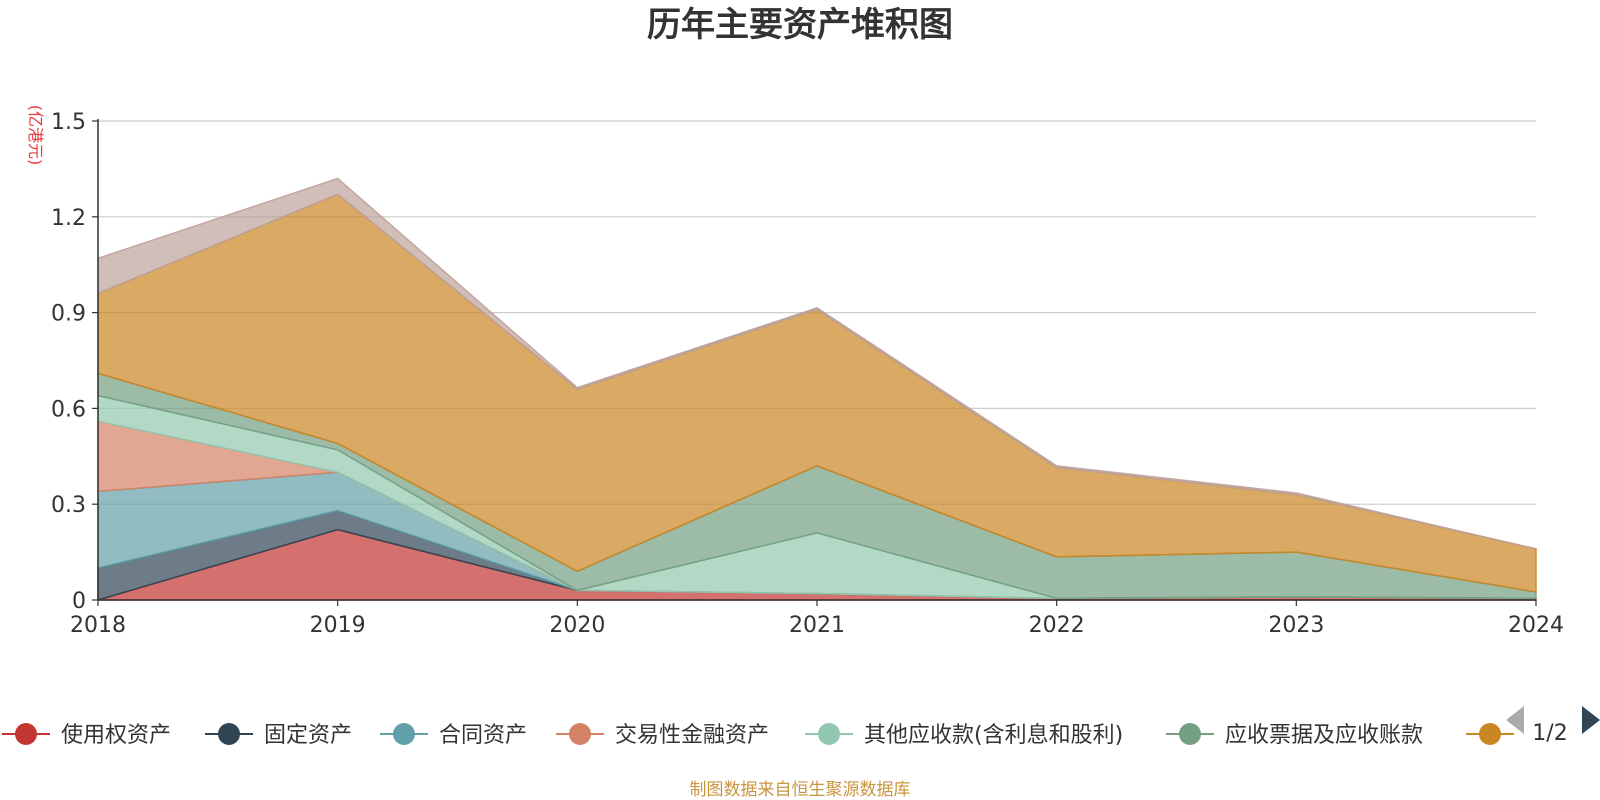 This screenshot has width=1600, height=800. I want to click on legend-label: 固定资产, so click(308, 735).